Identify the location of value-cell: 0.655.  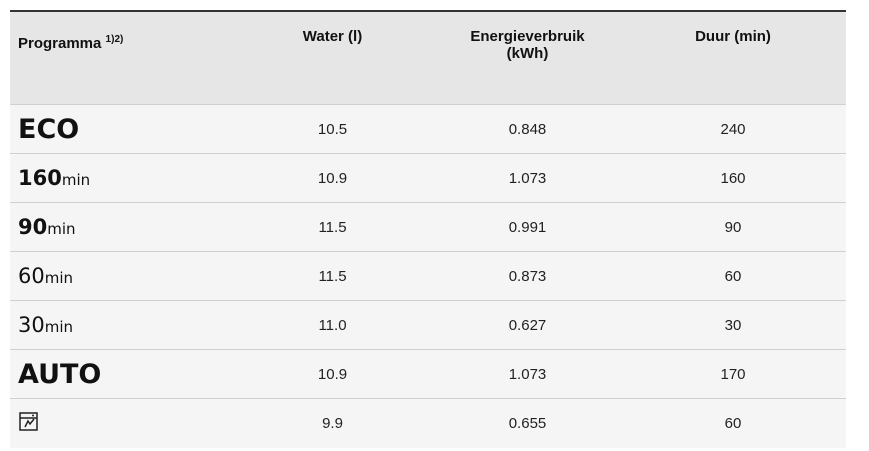
(527, 423).